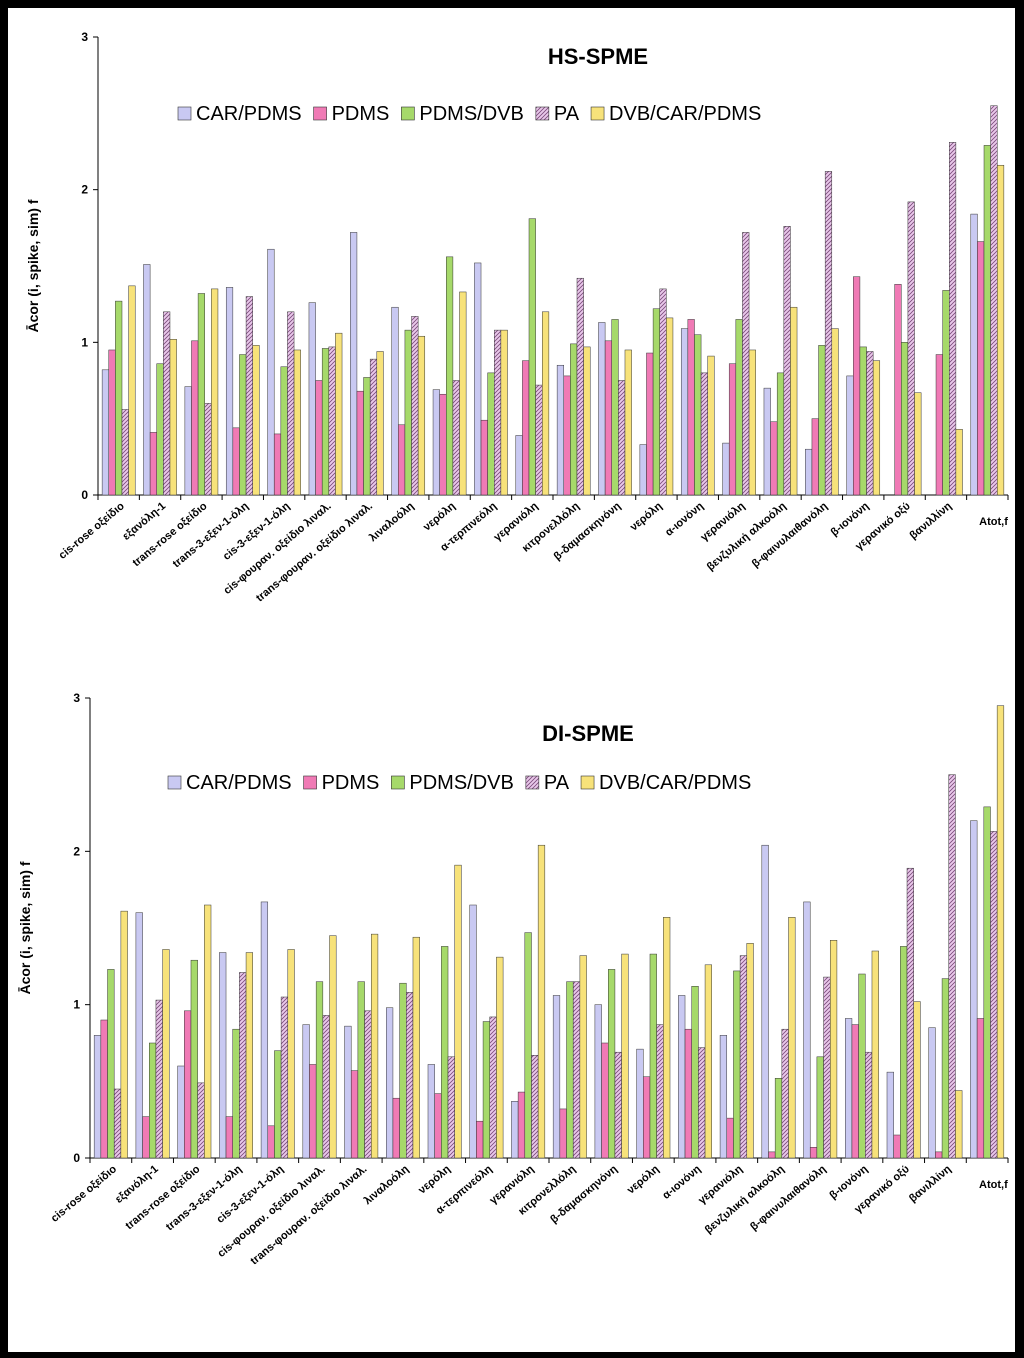  What do you see at coordinates (930, 521) in the screenshot?
I see `x-tick-label: βανιλλίνη` at bounding box center [930, 521].